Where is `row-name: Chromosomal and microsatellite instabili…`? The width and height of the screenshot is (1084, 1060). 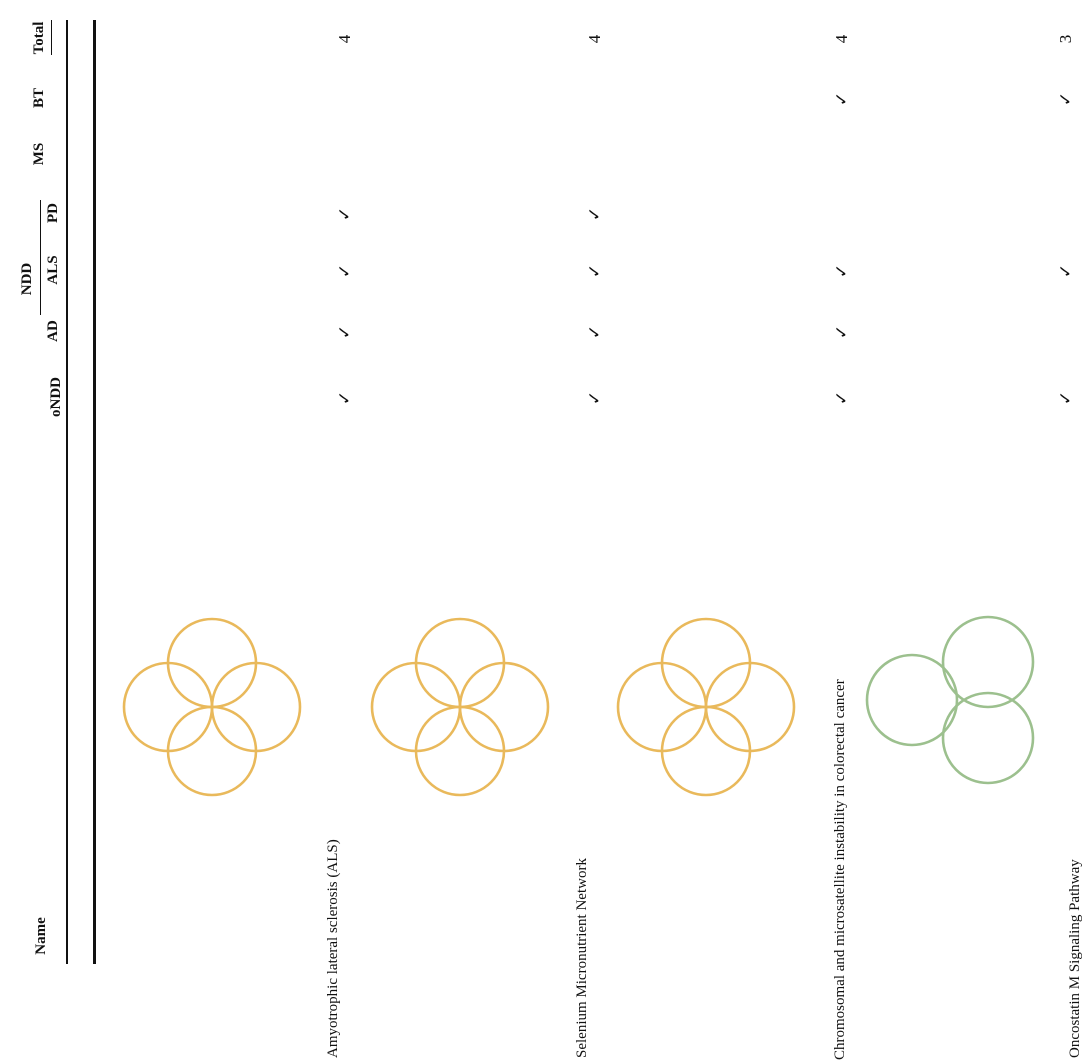 row-name: Chromosomal and microsatellite instabili… is located at coordinates (840, 869).